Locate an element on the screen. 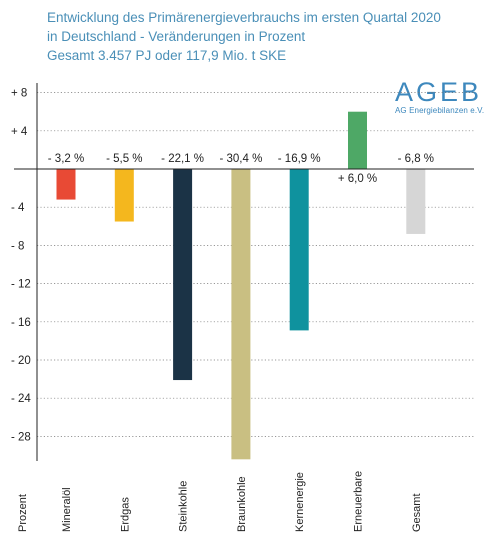  y-axis-label: Prozent is located at coordinates (23, 513).